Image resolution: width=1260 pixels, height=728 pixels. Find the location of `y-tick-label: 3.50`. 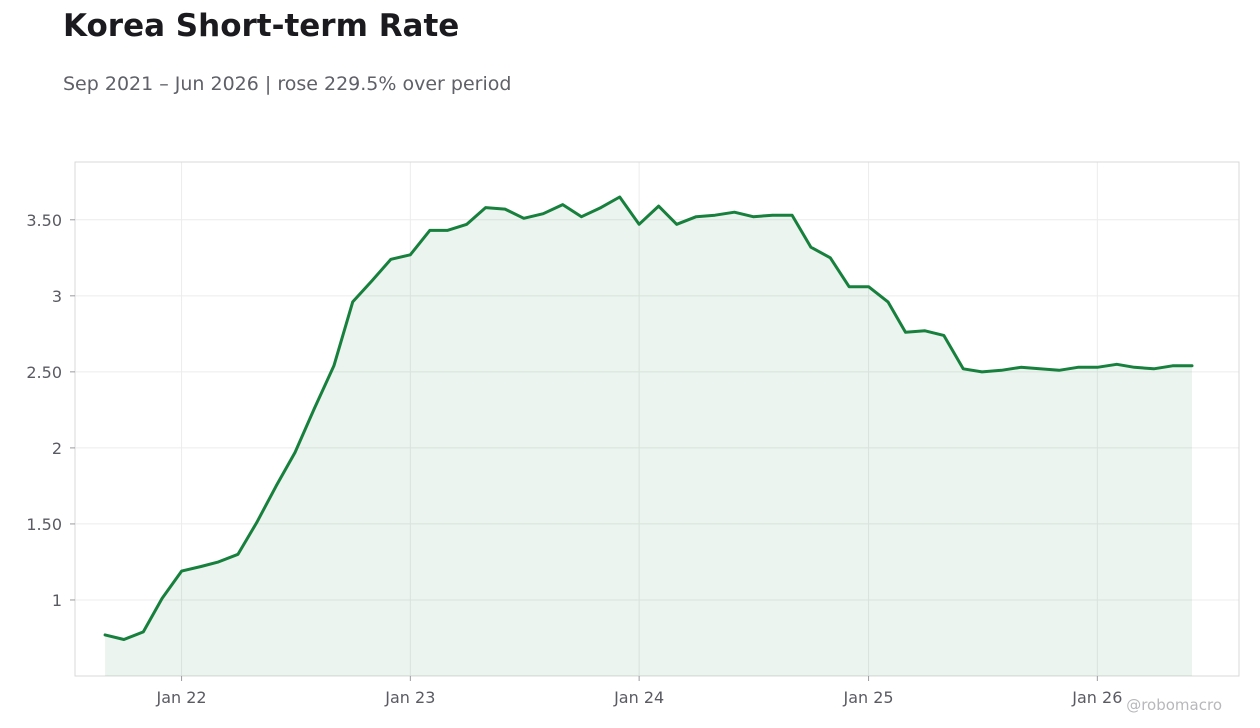

y-tick-label: 3.50 is located at coordinates (44, 220).